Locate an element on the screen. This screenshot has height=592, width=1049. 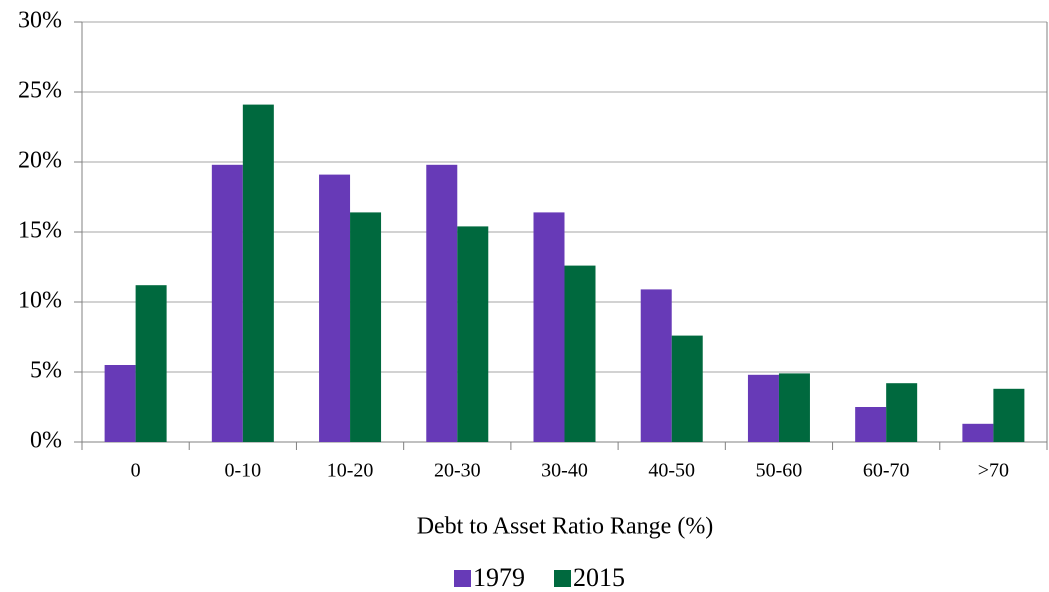
x-tick-label: 40-50 is located at coordinates (671, 471).